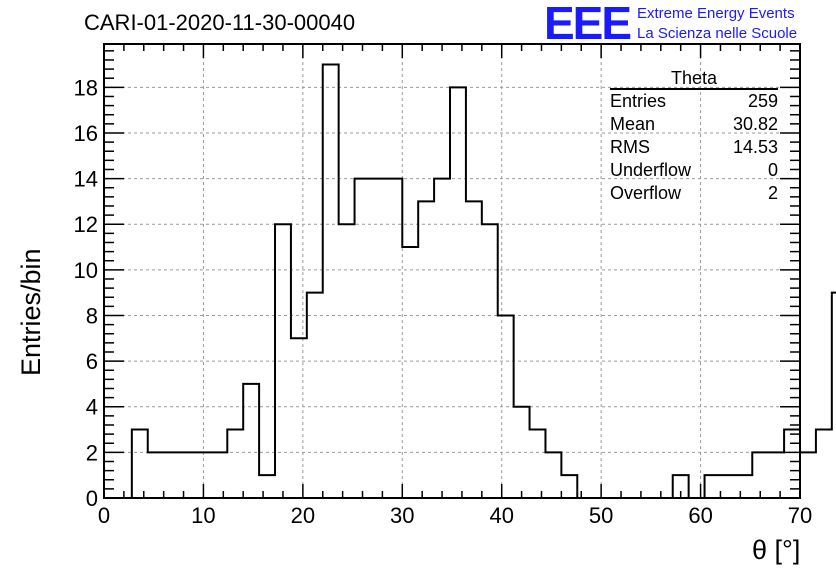 This screenshot has width=836, height=572. Describe the element at coordinates (601, 515) in the screenshot. I see `x-tick-label: 50` at that location.